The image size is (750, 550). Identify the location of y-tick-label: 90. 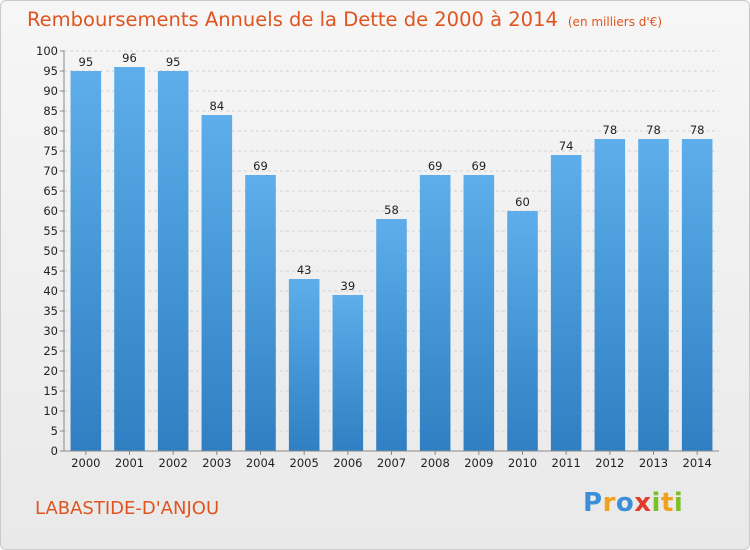
(50, 91).